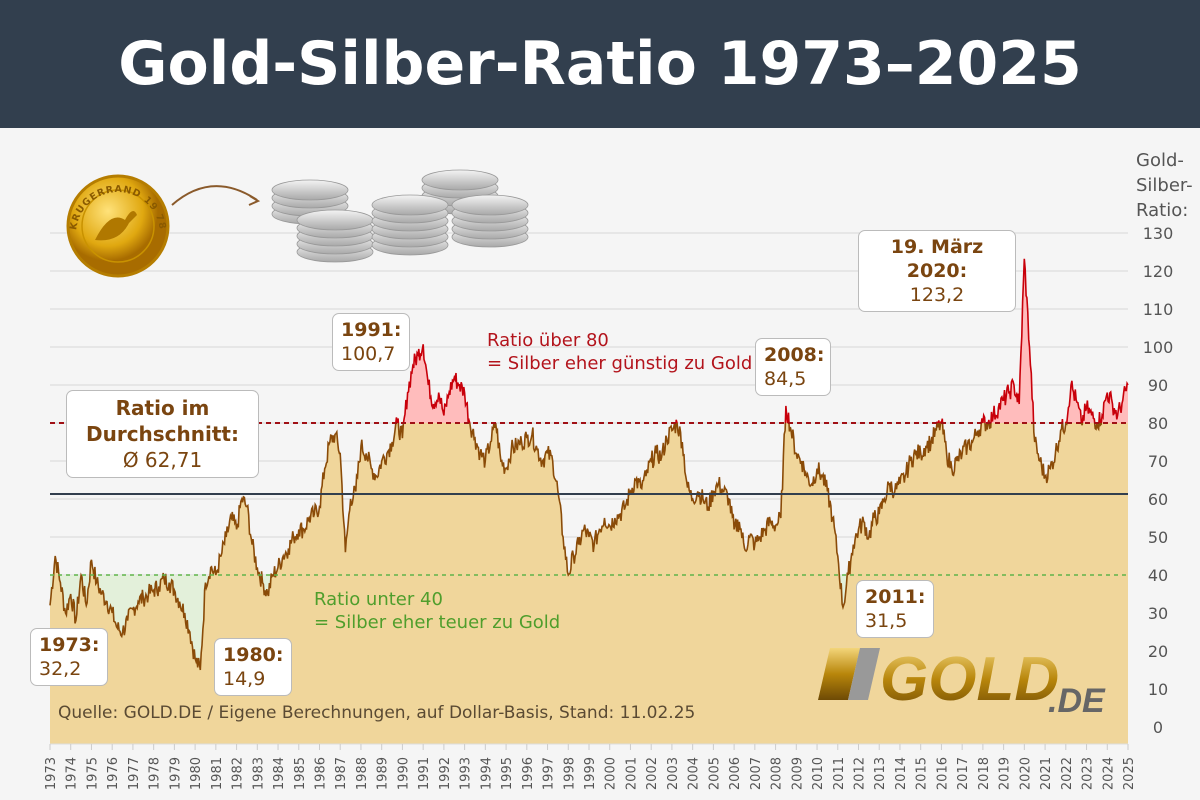  What do you see at coordinates (895, 609) in the screenshot?
I see `annotation-2011: 2011: 31,5` at bounding box center [895, 609].